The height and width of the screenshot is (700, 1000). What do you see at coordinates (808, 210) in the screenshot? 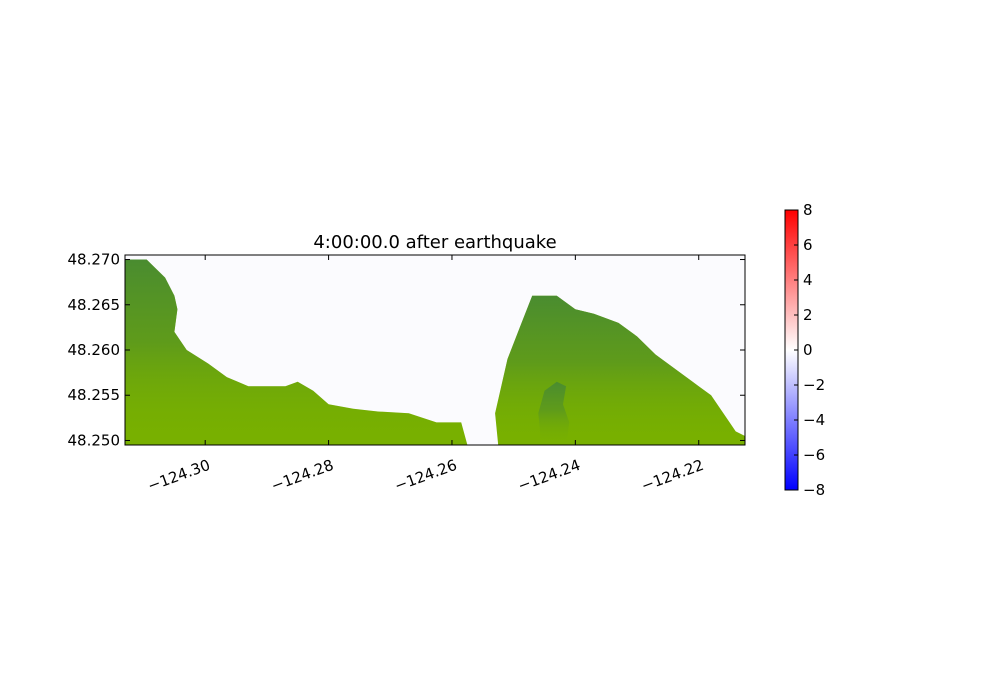
I see `colorbar-tick-label: 8` at bounding box center [808, 210].